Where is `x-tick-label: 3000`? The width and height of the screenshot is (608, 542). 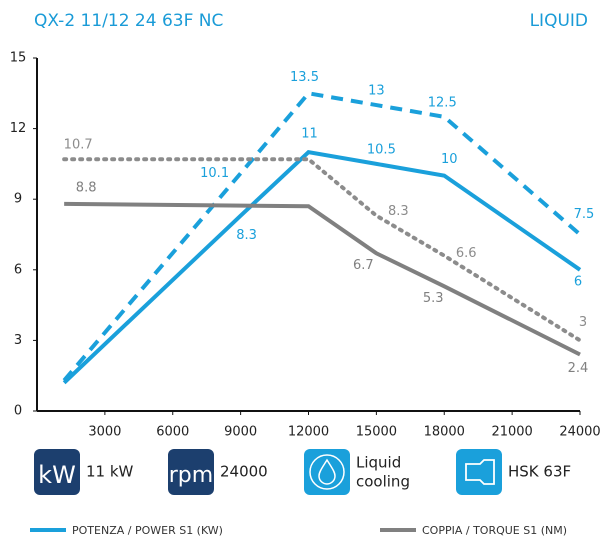
x-tick-label: 3000 is located at coordinates (104, 432).